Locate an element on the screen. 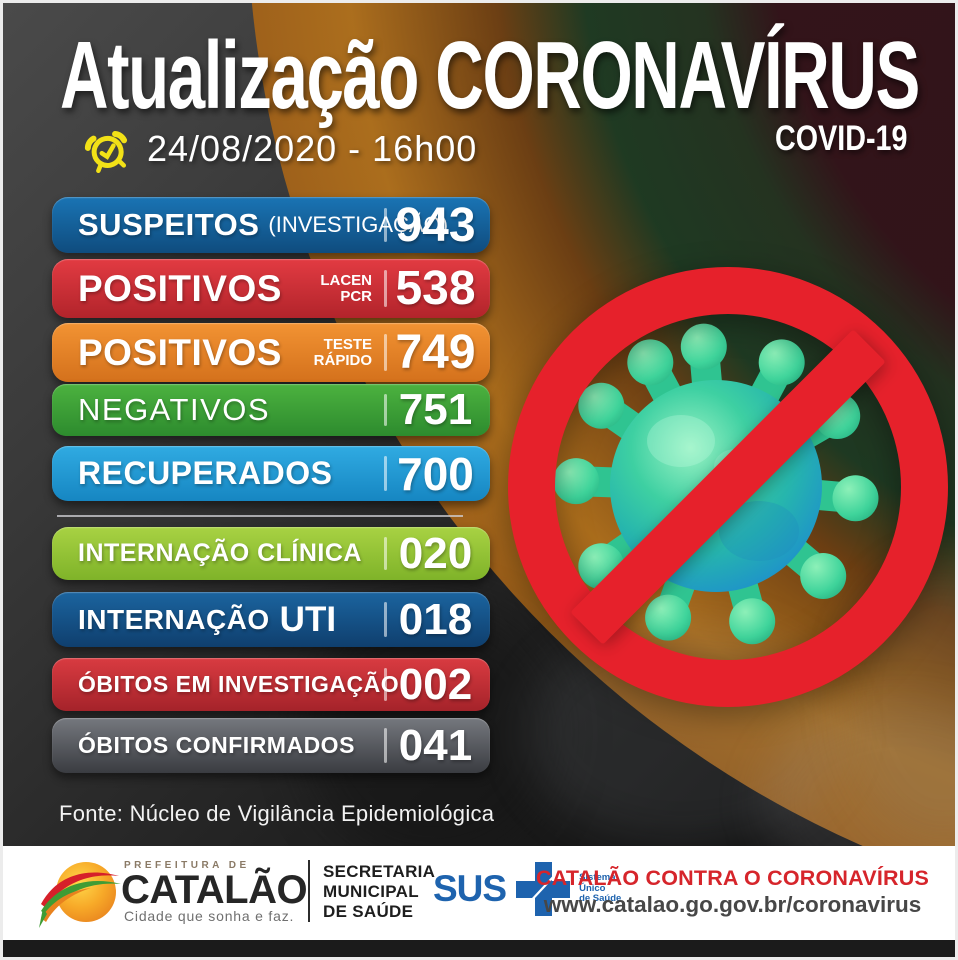 The image size is (958, 960). stat-value: 018 is located at coordinates (435, 619).